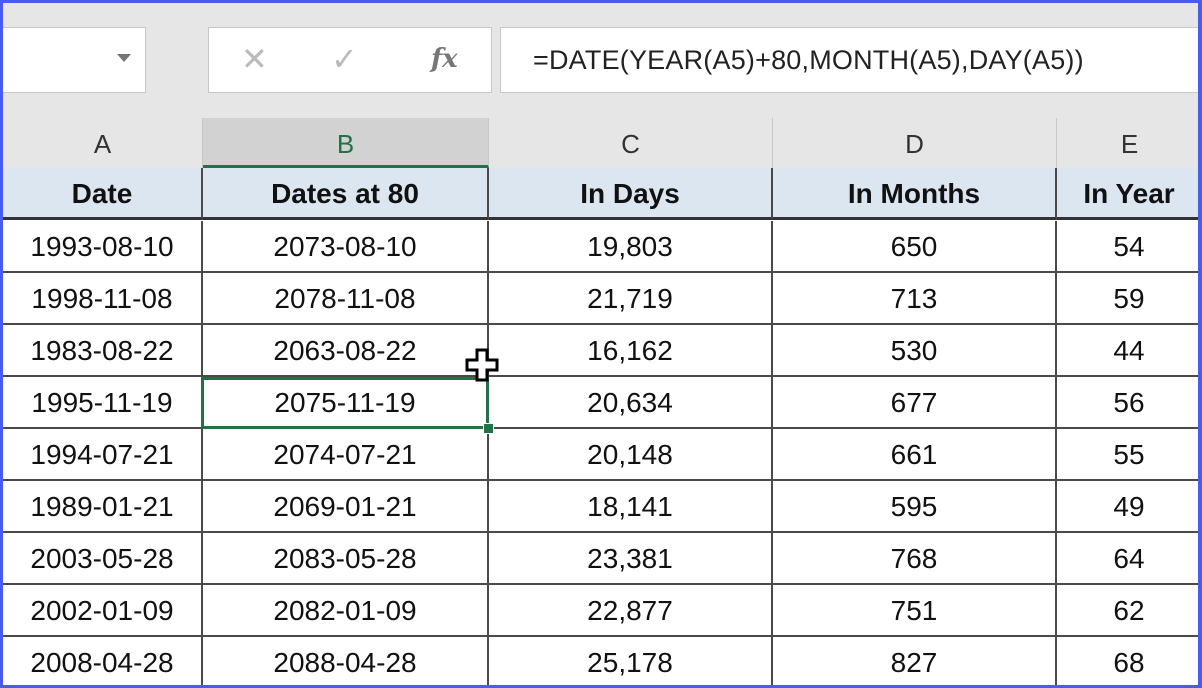  What do you see at coordinates (103, 507) in the screenshot?
I see `table-cell: 1989-01-21` at bounding box center [103, 507].